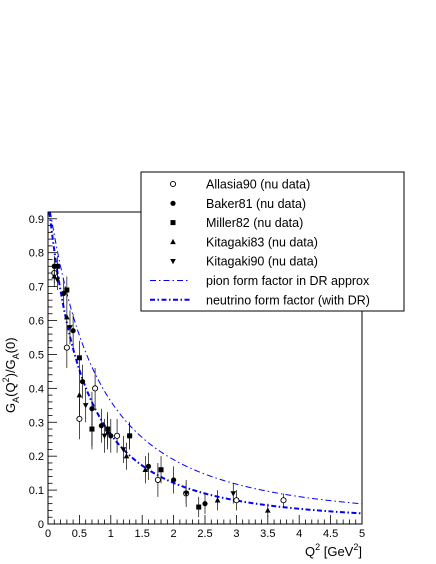 Image resolution: width=436 pixels, height=564 pixels. What do you see at coordinates (362, 534) in the screenshot?
I see `x-tick-label: 5` at bounding box center [362, 534].